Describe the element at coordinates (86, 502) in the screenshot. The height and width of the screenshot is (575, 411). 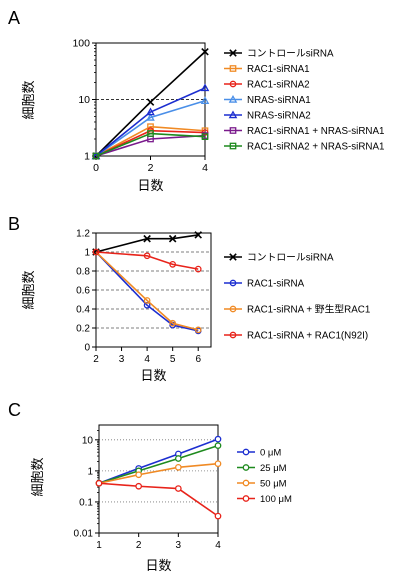
I see `y-tick-label: 0.1` at that location.